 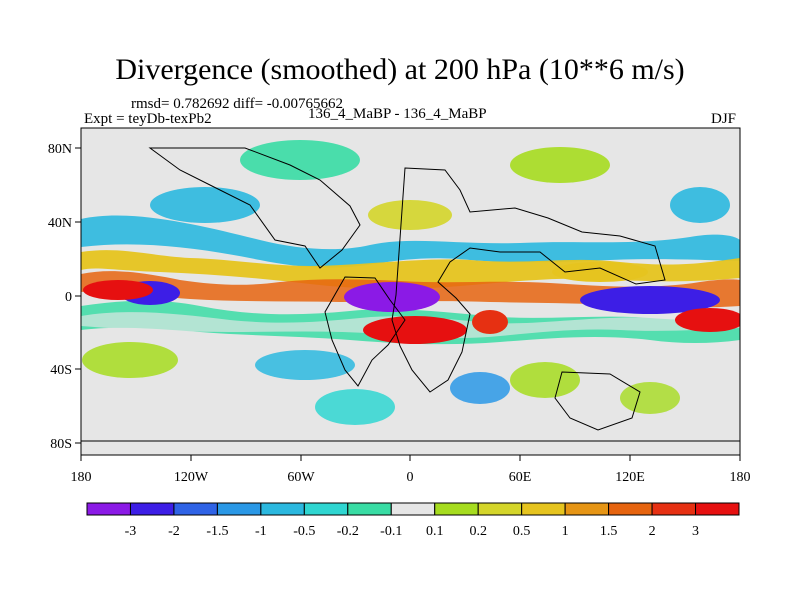 What do you see at coordinates (609, 531) in the screenshot?
I see `colorbar-label: 1.5` at bounding box center [609, 531].